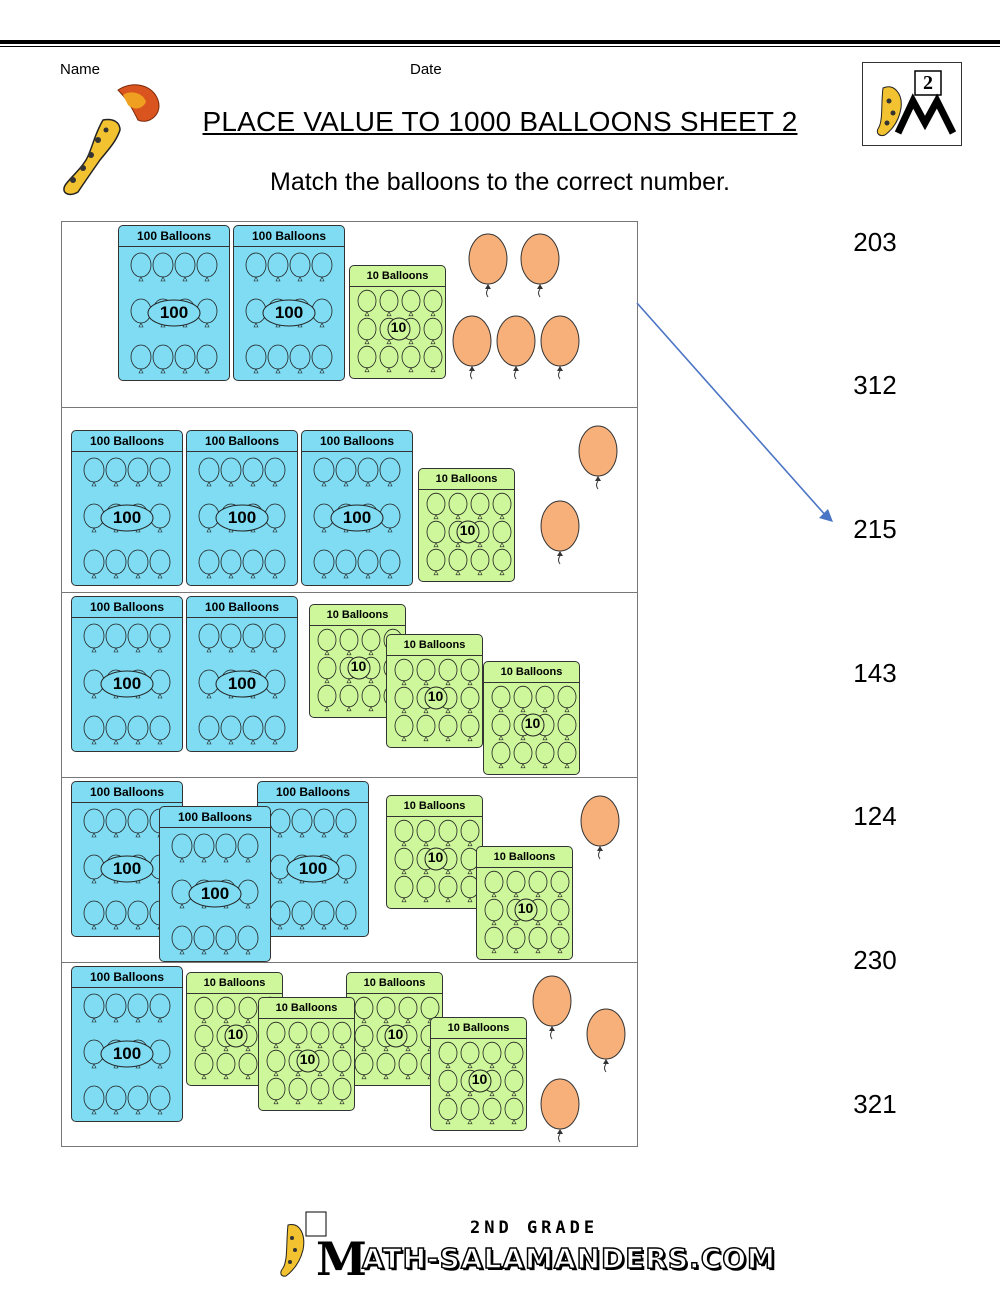 This screenshot has height=1294, width=1000. I want to click on footer-site: ATH-SALAMANDERS.COM, so click(568, 1258).